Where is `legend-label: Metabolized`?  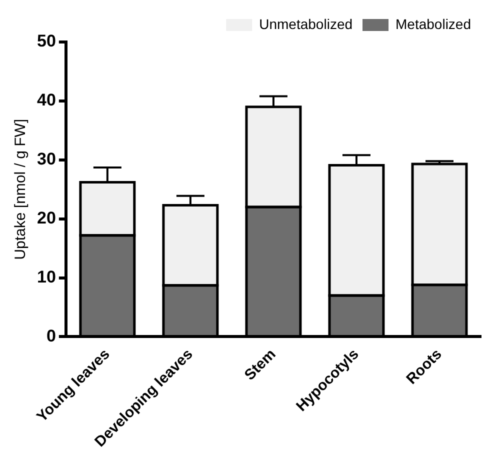
legend-label: Metabolized is located at coordinates (434, 24).